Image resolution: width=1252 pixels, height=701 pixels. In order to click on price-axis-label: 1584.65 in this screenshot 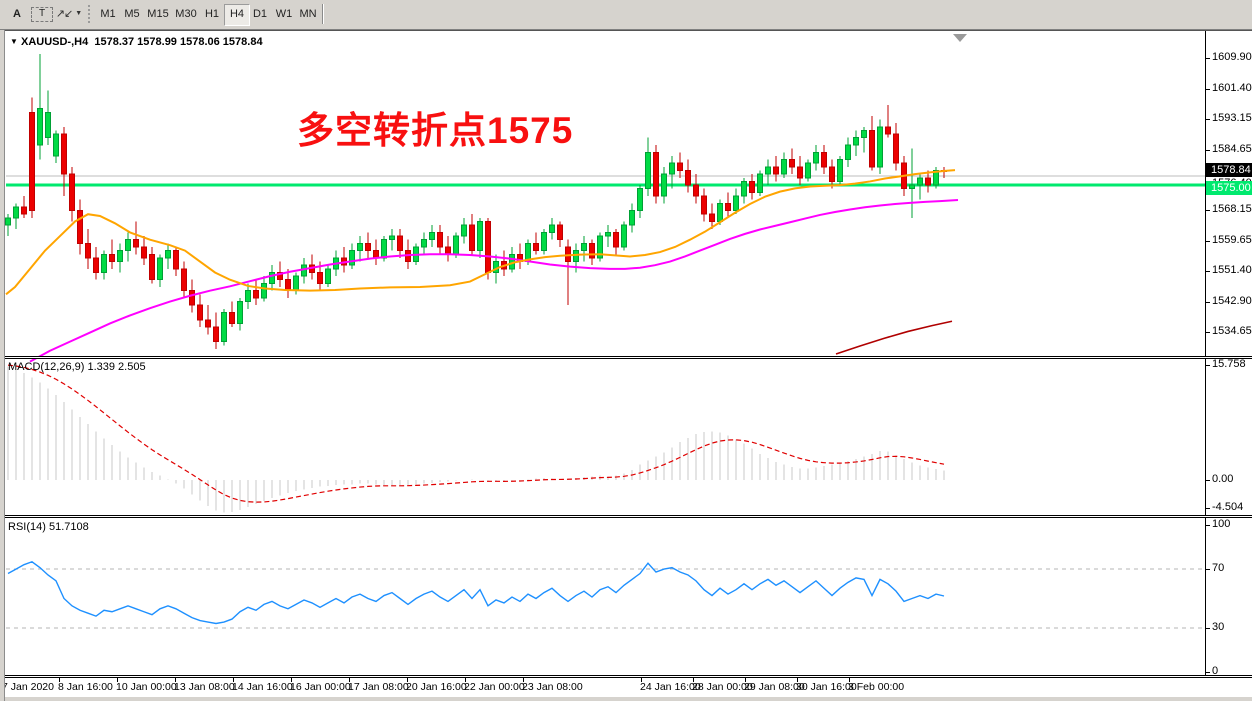, I will do `click(1232, 149)`.